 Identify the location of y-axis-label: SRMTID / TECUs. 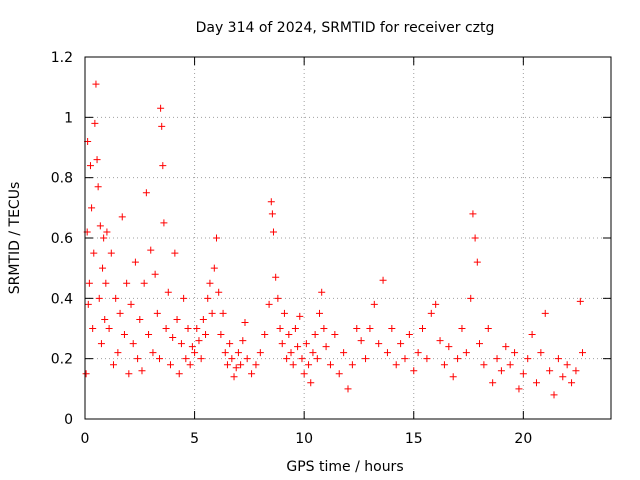
(15, 238).